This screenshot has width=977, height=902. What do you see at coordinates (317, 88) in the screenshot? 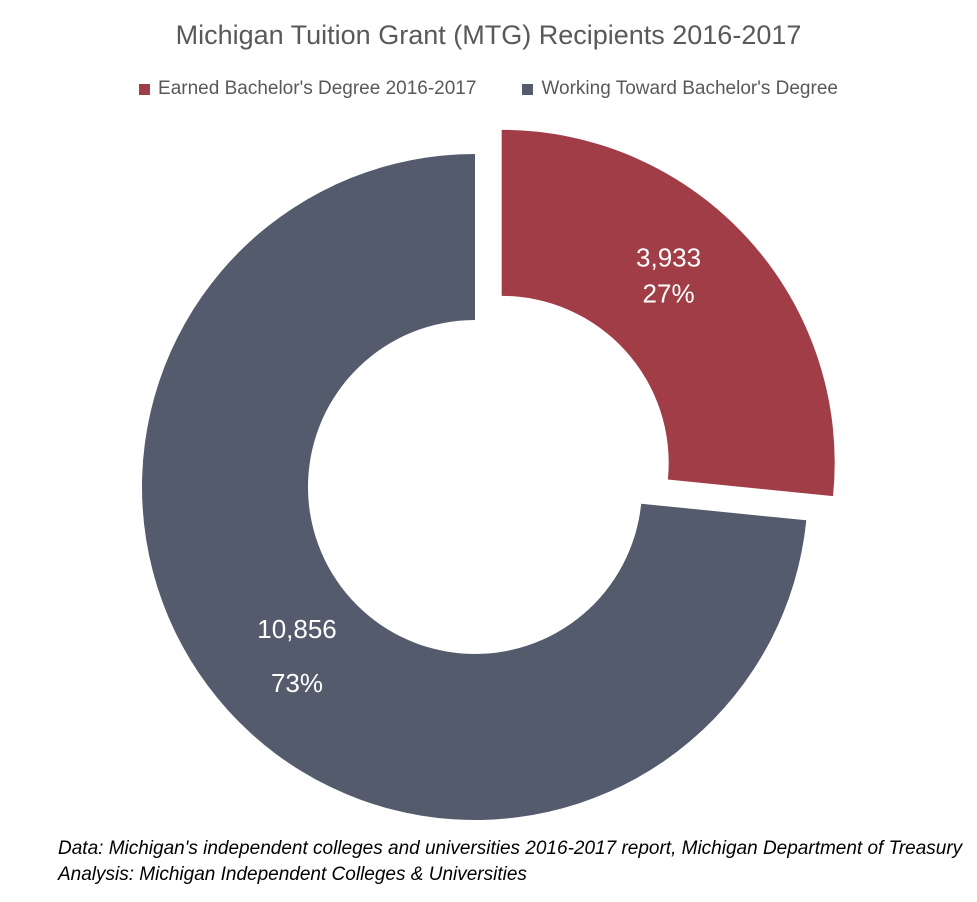
I see `legend-label-earned: Earned Bachelor's Degree 2016-2017` at bounding box center [317, 88].